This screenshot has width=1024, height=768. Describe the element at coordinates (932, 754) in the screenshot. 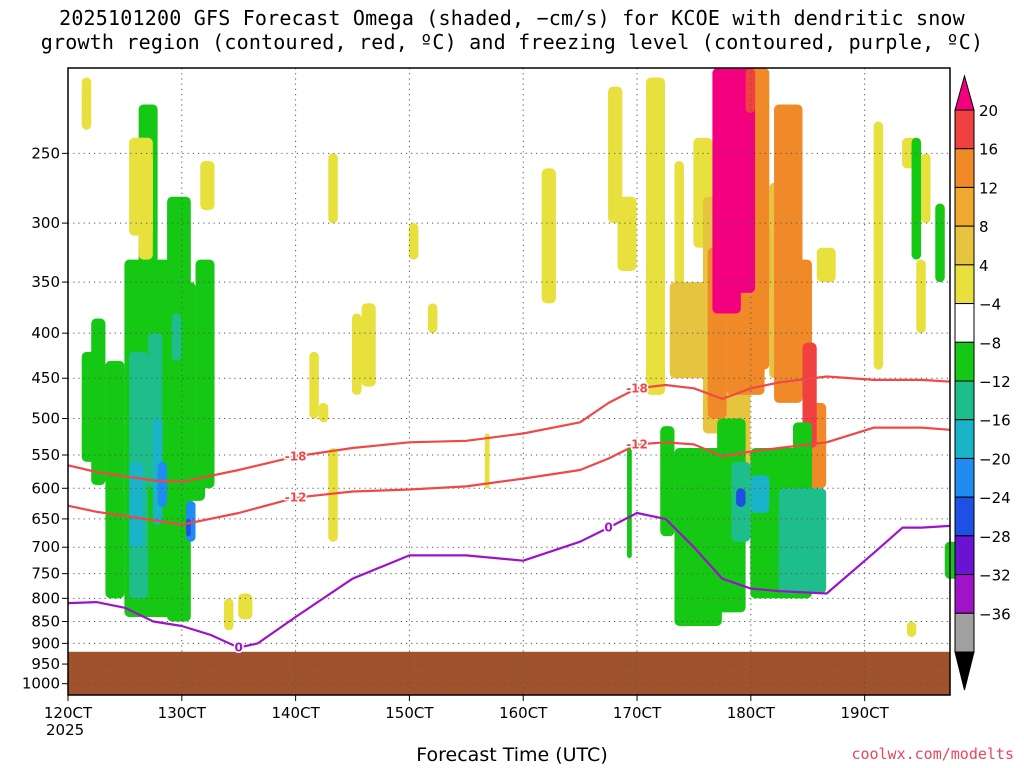

I see `credit-link: coolwx.com/modelts` at that location.